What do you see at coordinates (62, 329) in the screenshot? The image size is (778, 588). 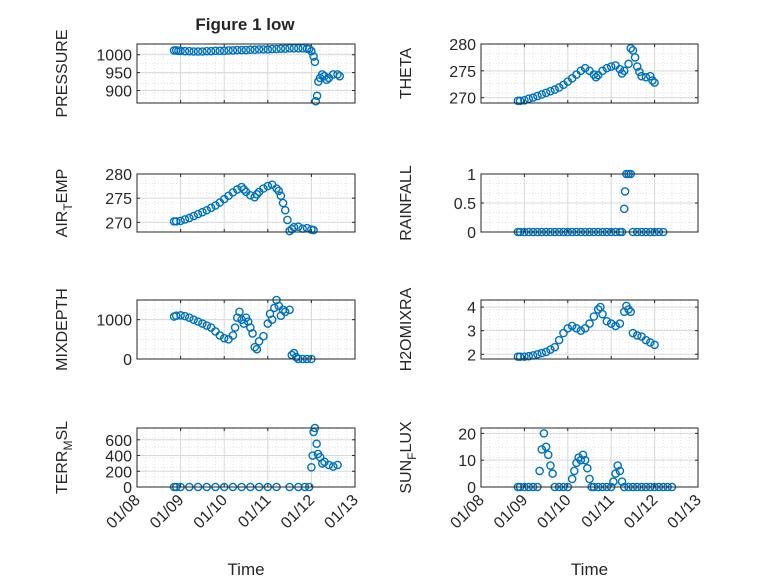 I see `ylabel-4: MIXDEPTH` at bounding box center [62, 329].